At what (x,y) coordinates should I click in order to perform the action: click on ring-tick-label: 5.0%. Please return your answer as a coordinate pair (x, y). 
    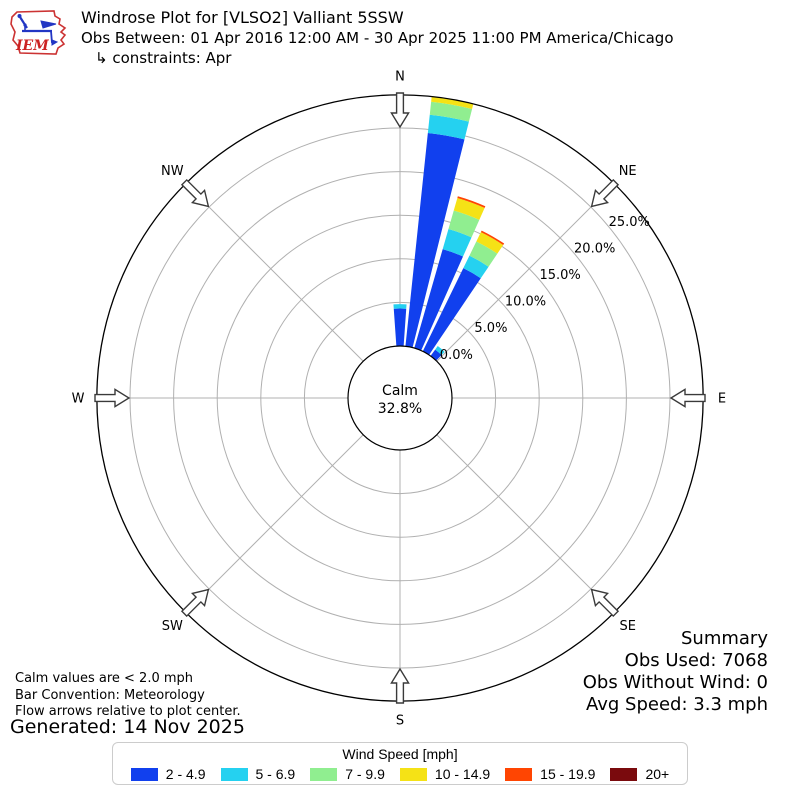
    Looking at the image, I should click on (490, 328).